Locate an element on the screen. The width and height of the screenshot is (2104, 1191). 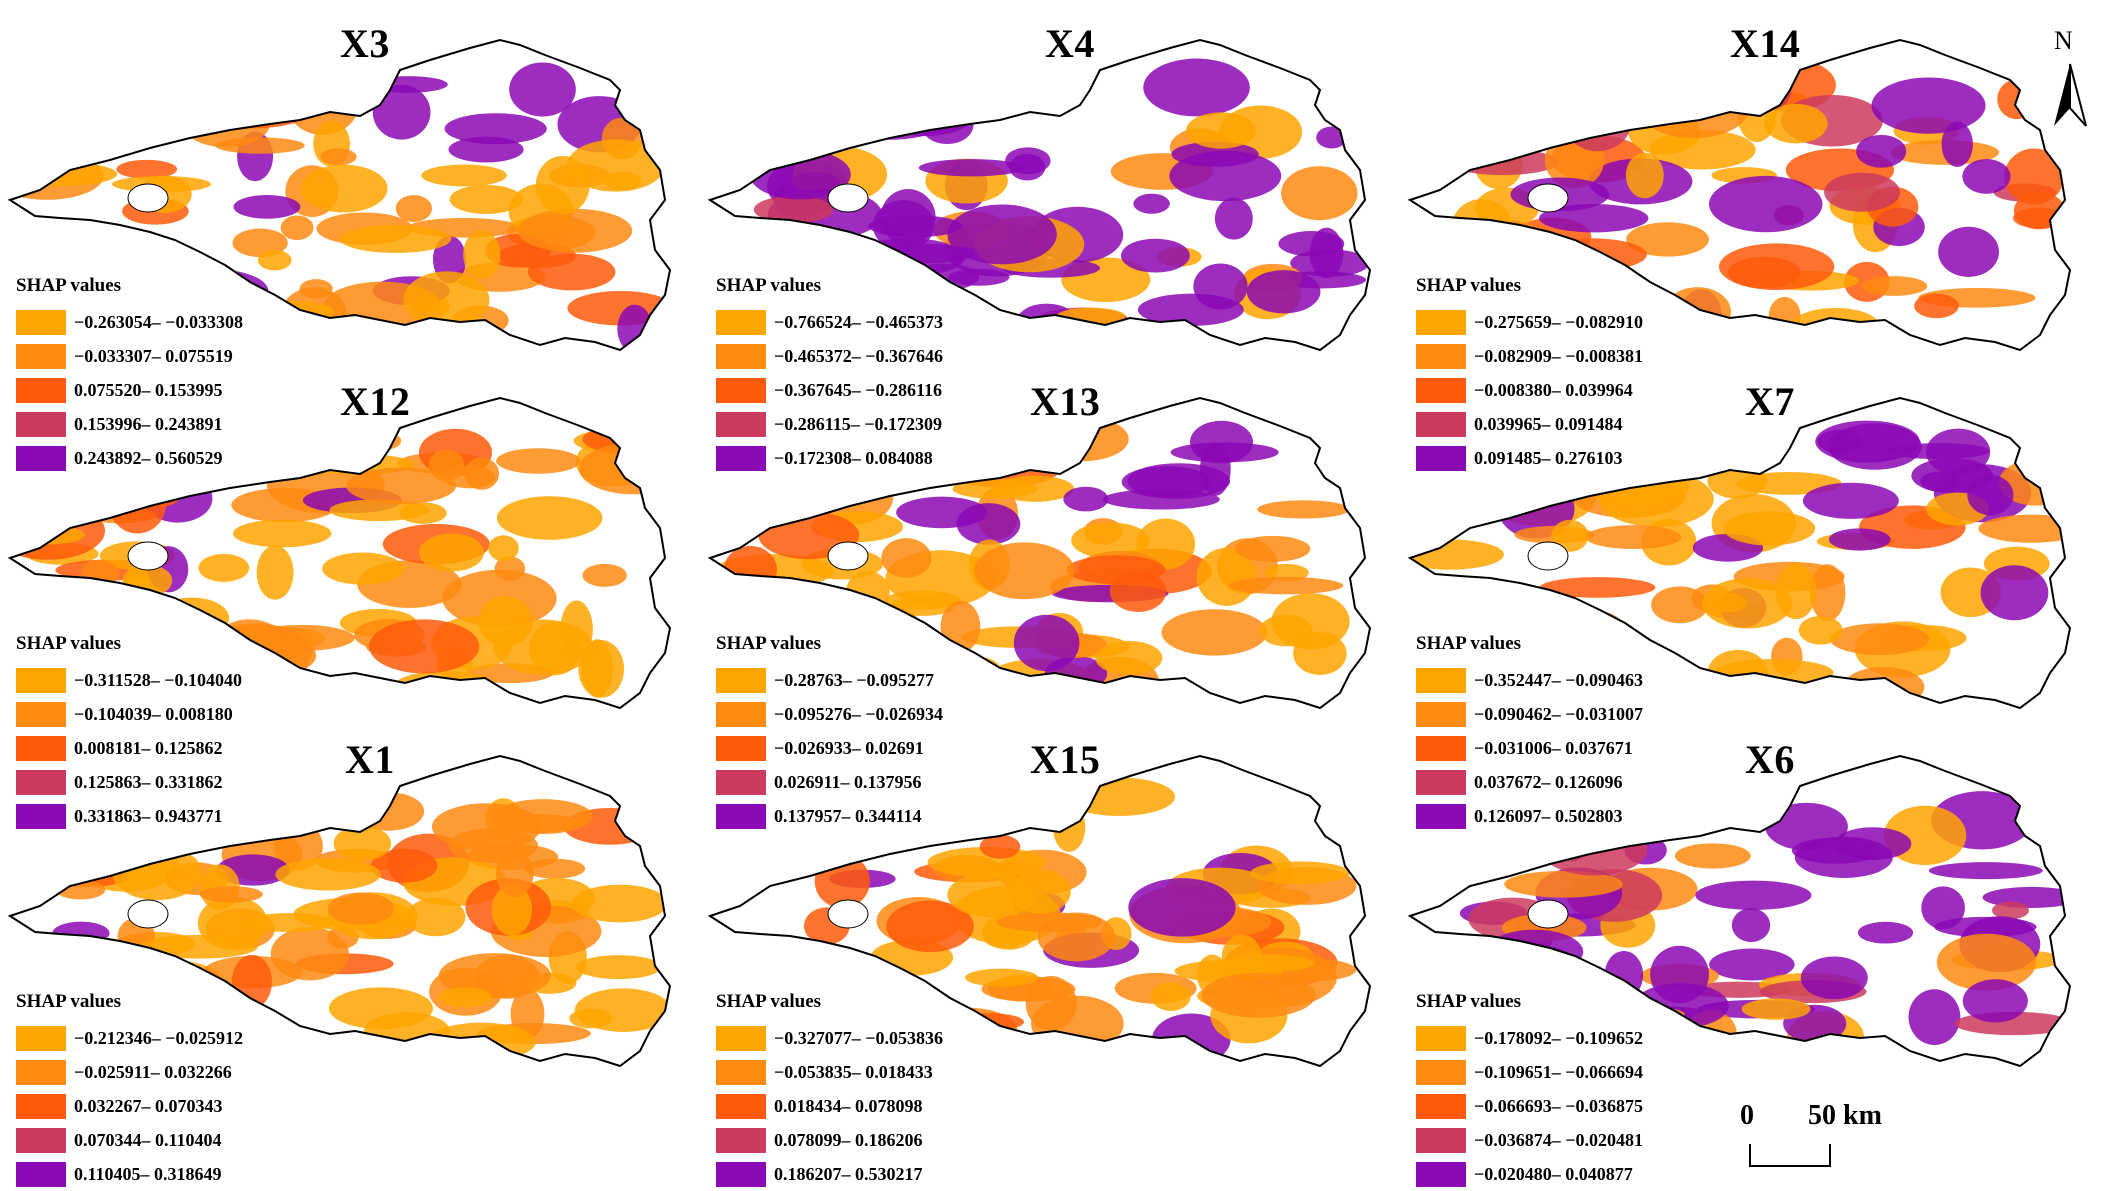
scale-bar: 0 50 km is located at coordinates (1910, 1135).